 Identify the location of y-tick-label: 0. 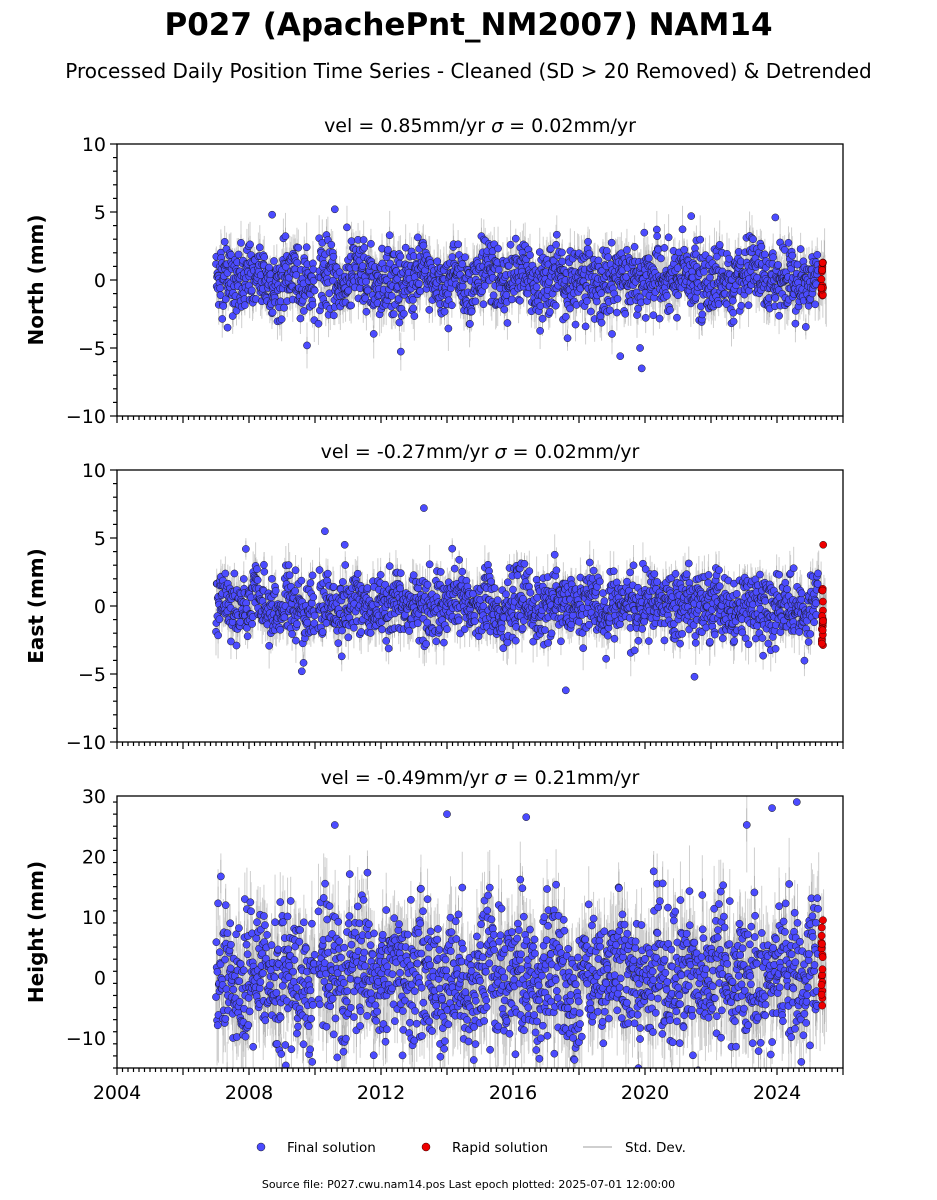
(100, 281).